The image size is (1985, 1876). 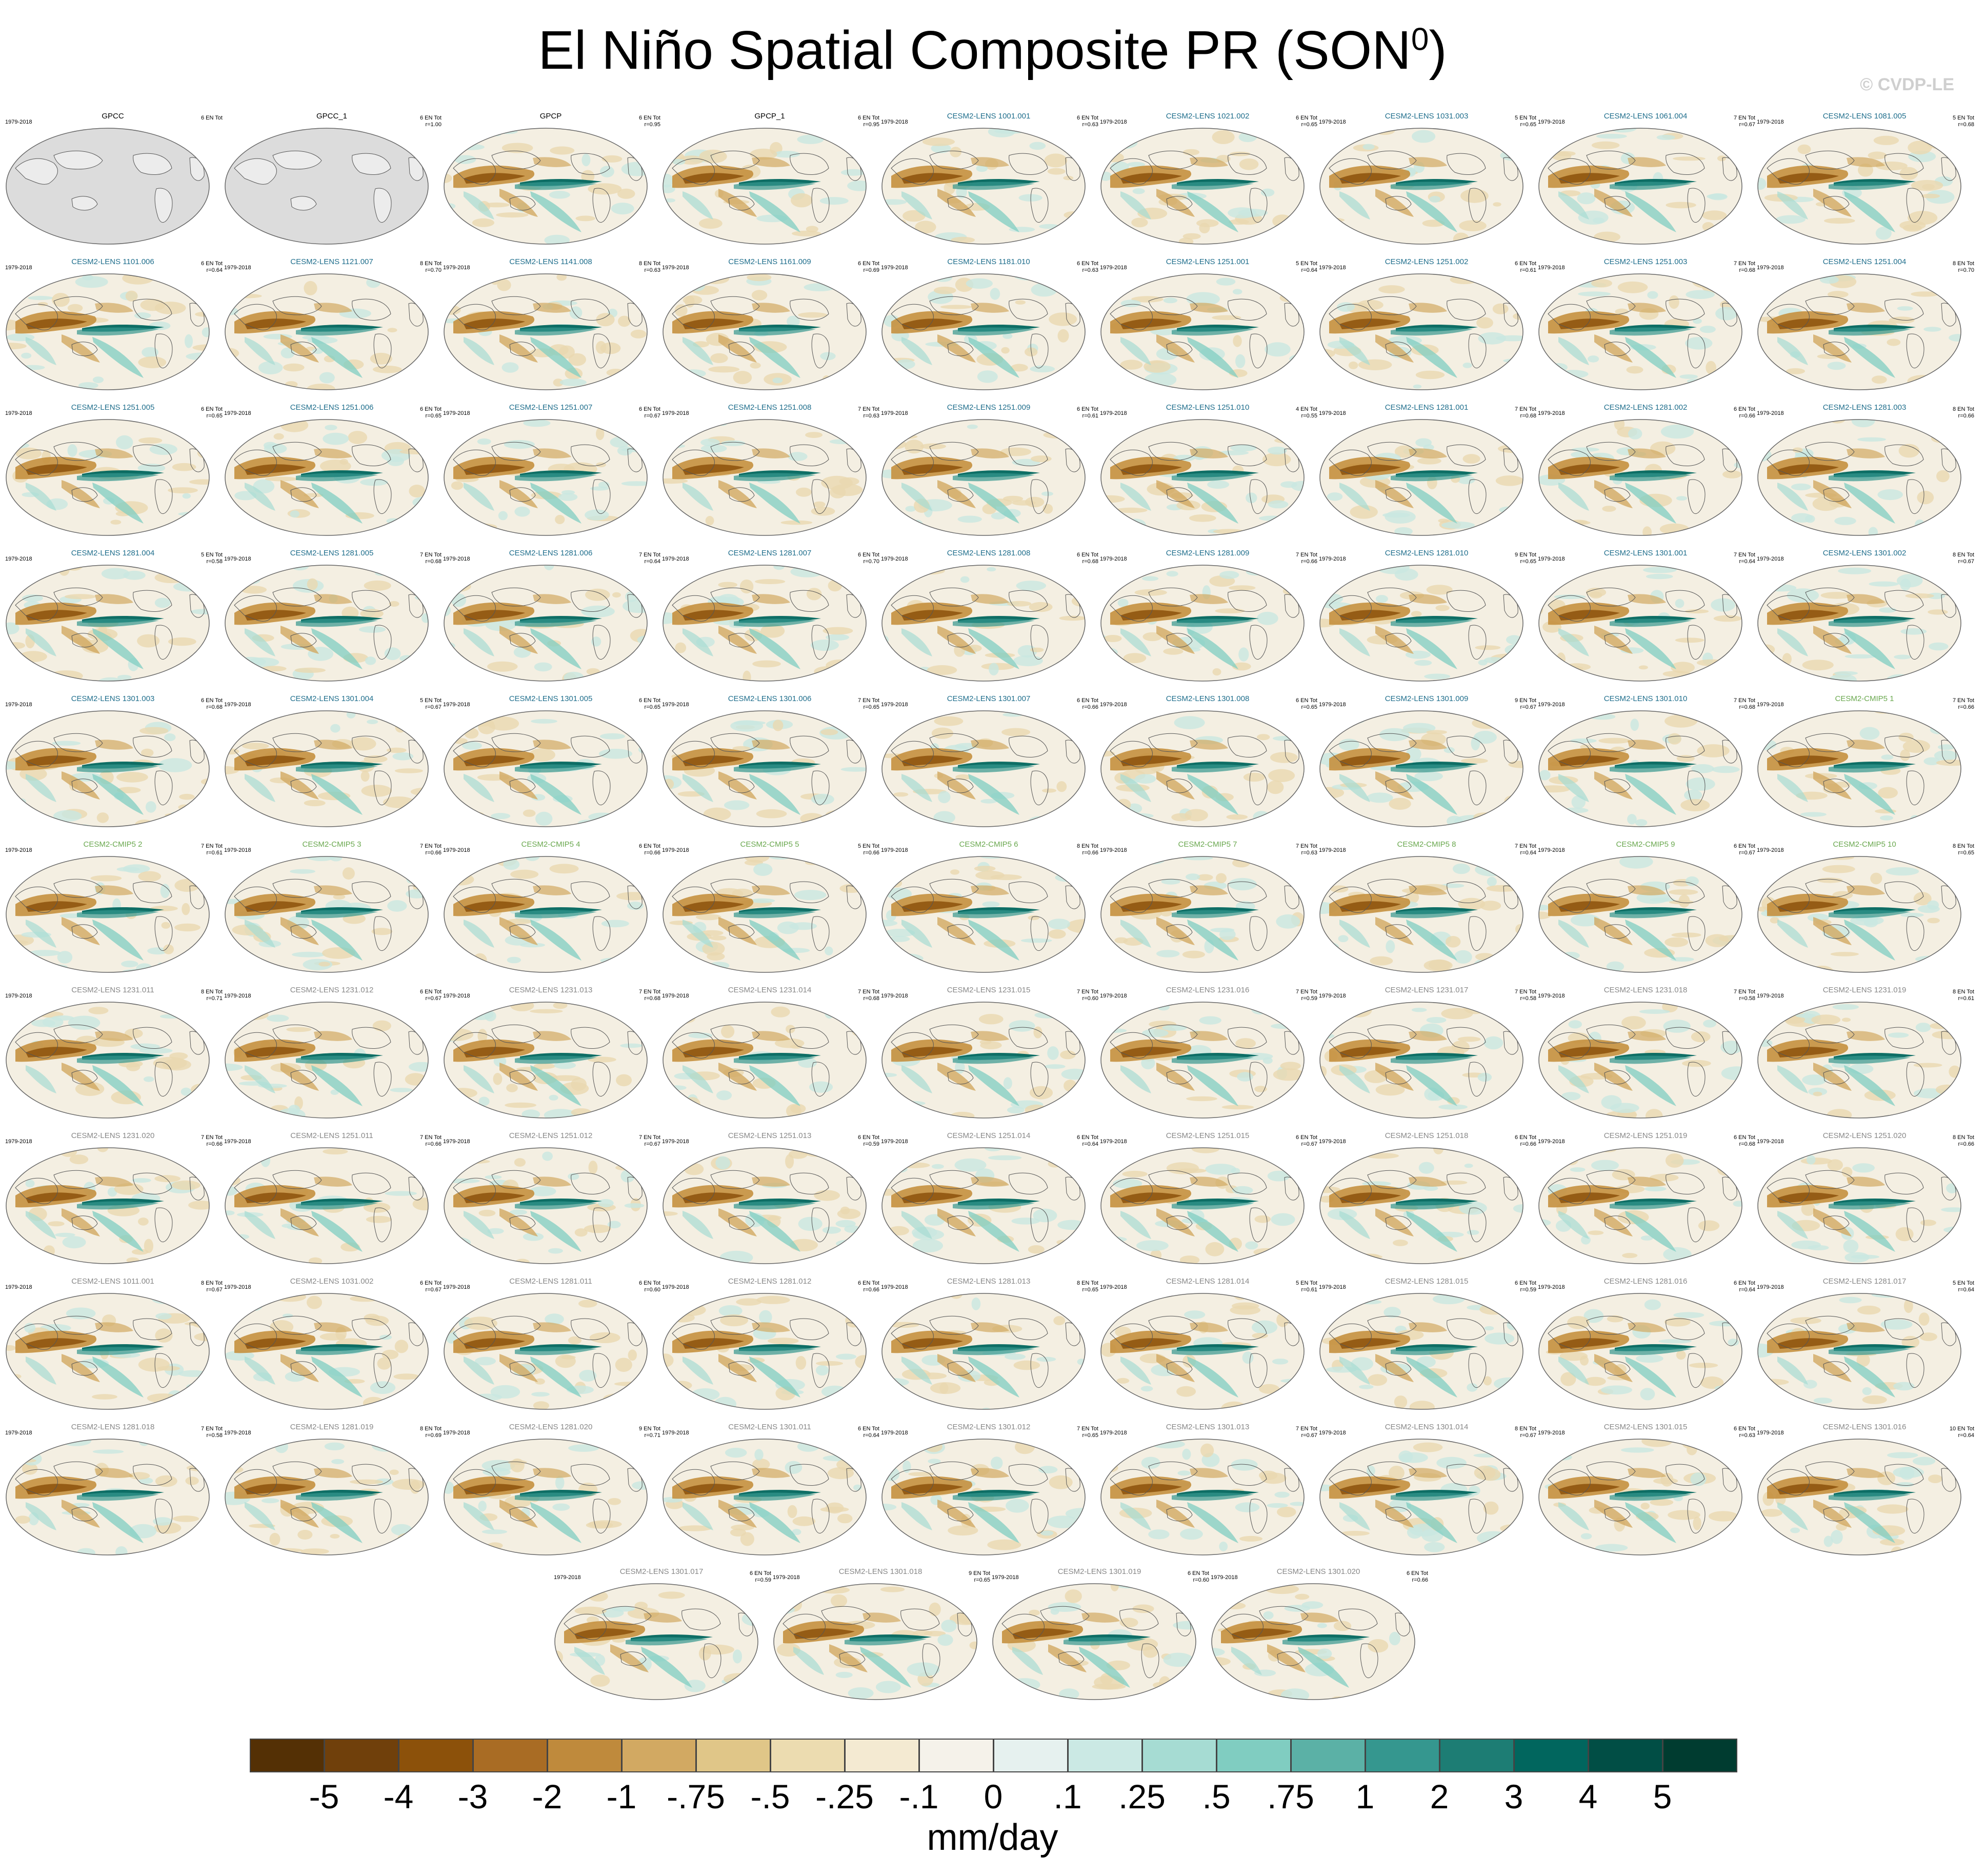 I want to click on panel-title: CESM2-LENS 1081.005, so click(x=1864, y=116).